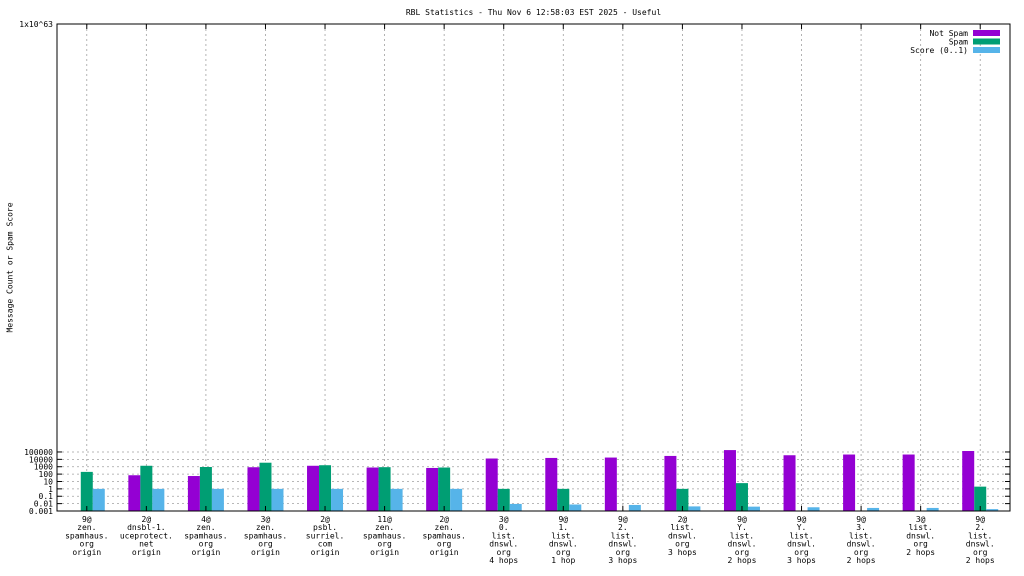 The height and width of the screenshot is (576, 1024). Describe the element at coordinates (920, 536) in the screenshot. I see `x-tick-label: 3@ list. dnswl. org 2 hops` at that location.